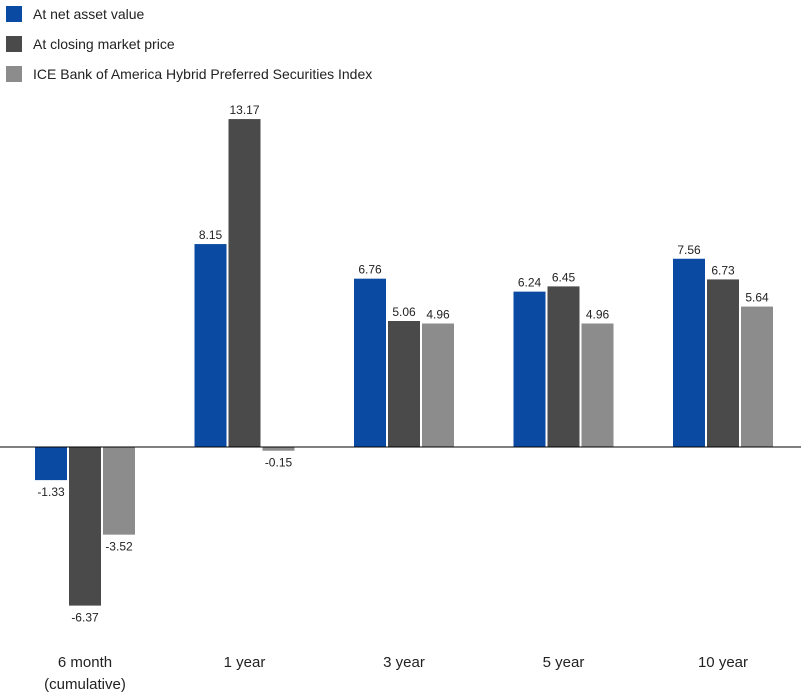  I want to click on bar-series3-cat1, so click(119, 491).